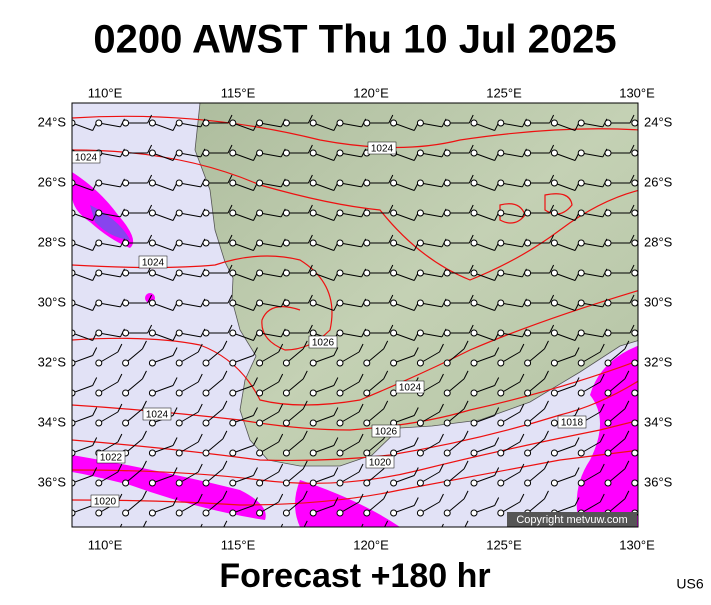 This screenshot has width=711, height=605. Describe the element at coordinates (637, 544) in the screenshot. I see `lon-label: 130°E` at that location.